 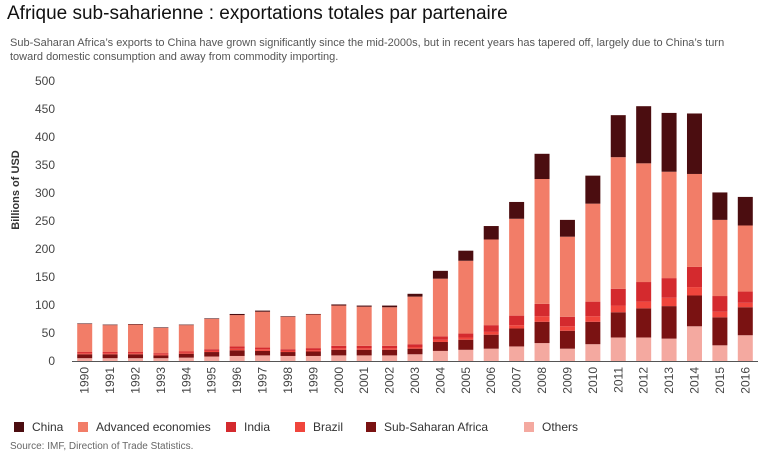 I want to click on x-tick-label: 2012, so click(x=644, y=380).